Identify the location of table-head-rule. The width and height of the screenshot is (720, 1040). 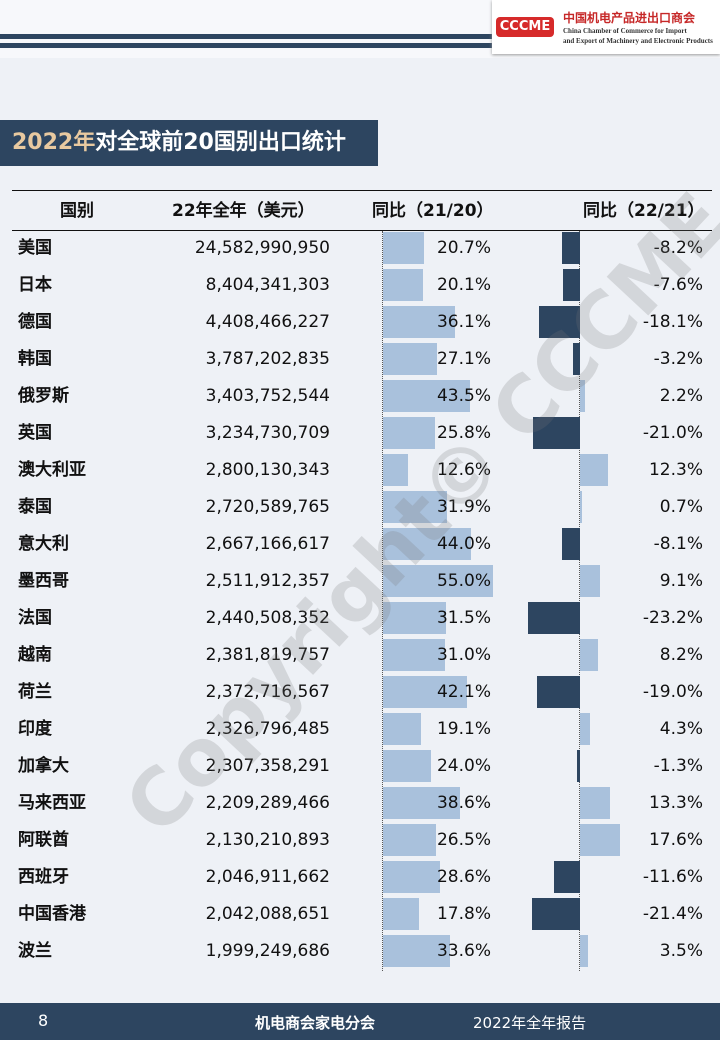
(362, 230).